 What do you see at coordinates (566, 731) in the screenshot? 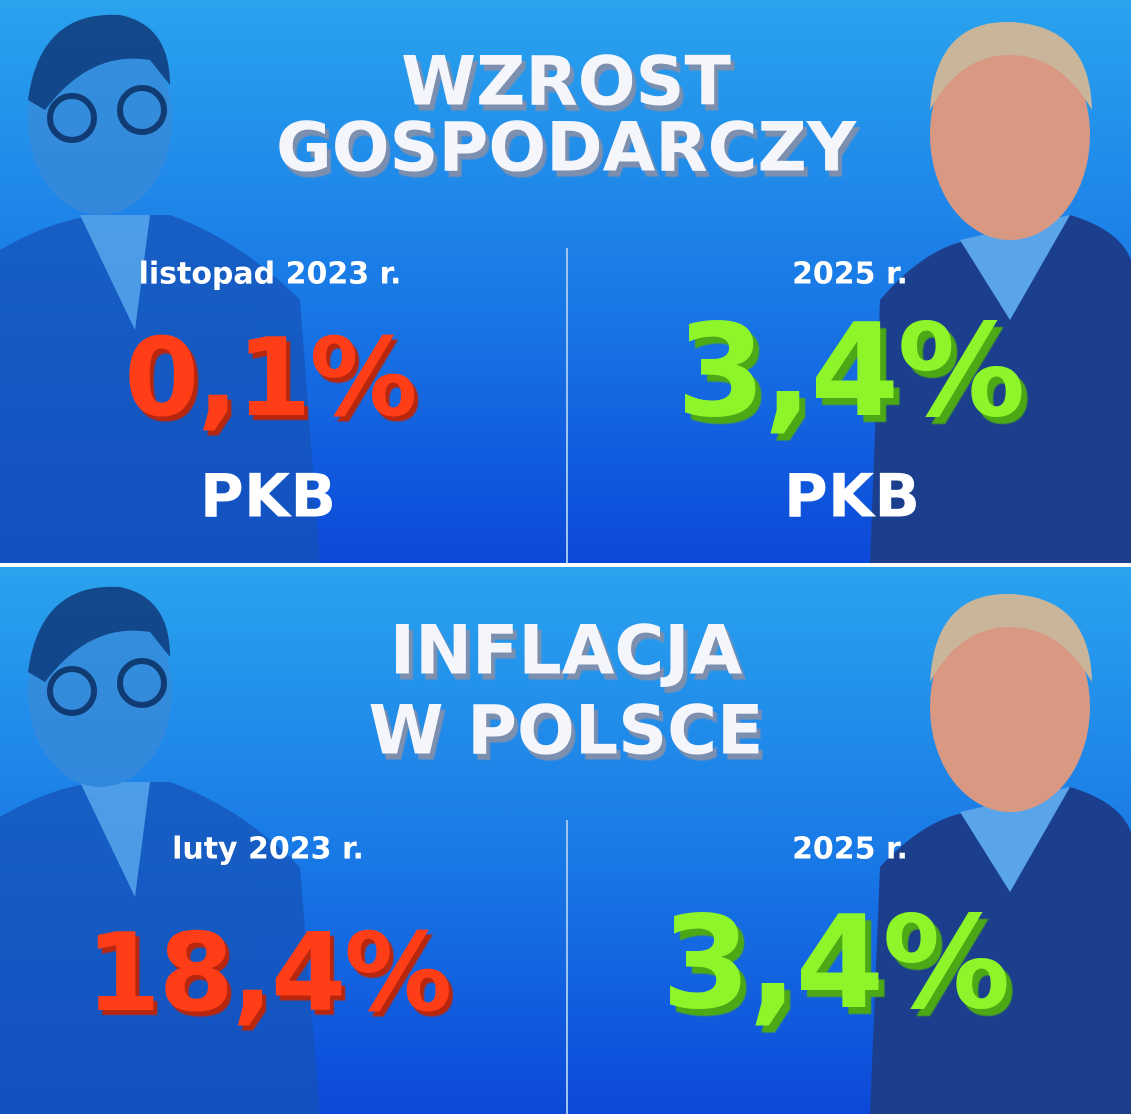
I see `title-line: W POLSCE` at bounding box center [566, 731].